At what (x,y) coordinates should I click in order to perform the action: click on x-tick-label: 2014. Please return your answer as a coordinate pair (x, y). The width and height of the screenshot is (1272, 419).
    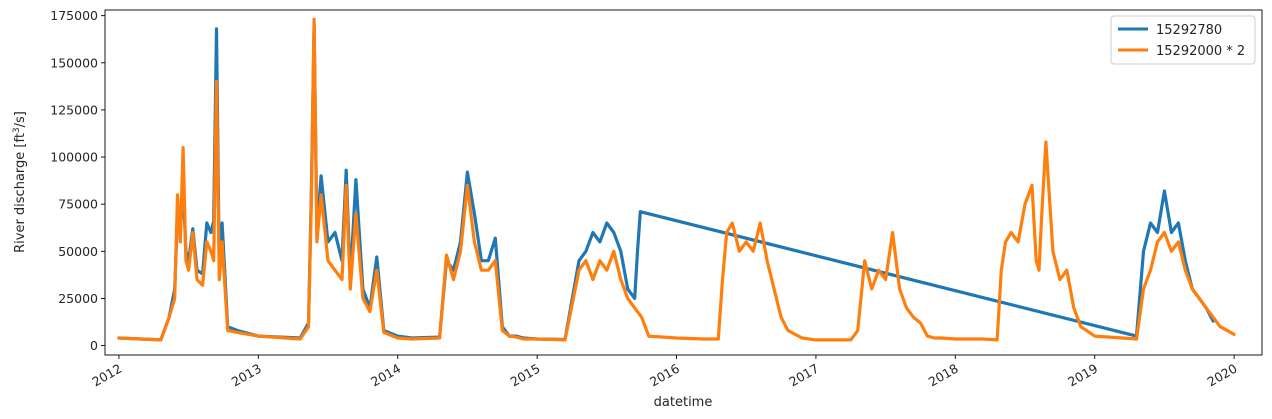
    Looking at the image, I should click on (385, 375).